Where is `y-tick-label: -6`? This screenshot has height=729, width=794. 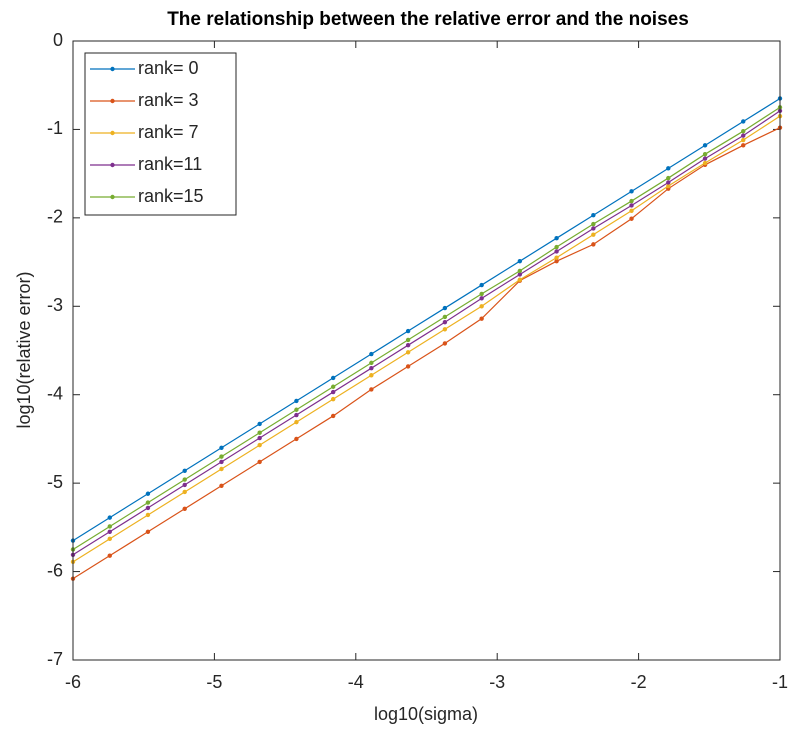 y-tick-label: -6 is located at coordinates (55, 570).